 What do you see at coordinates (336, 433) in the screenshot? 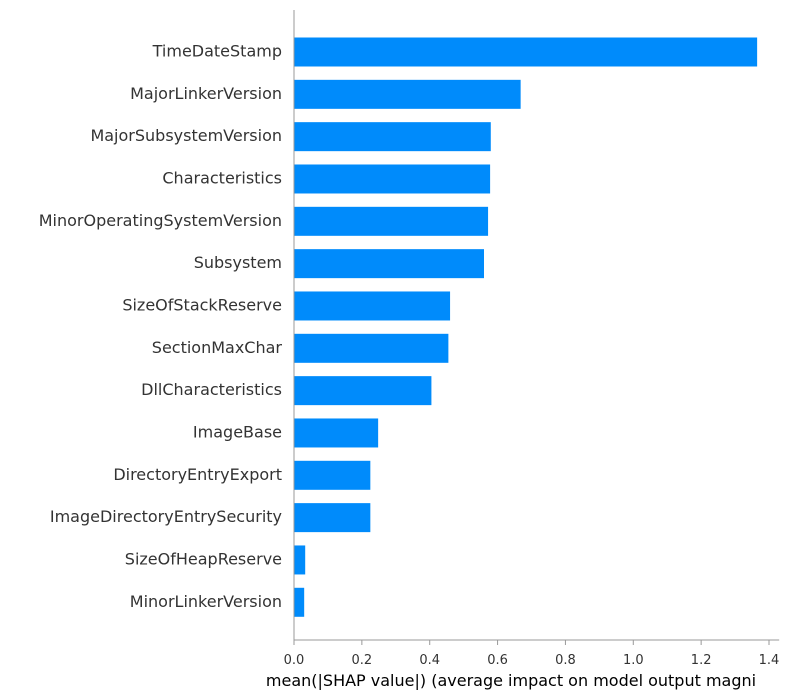
I see `bar-imagebase` at bounding box center [336, 433].